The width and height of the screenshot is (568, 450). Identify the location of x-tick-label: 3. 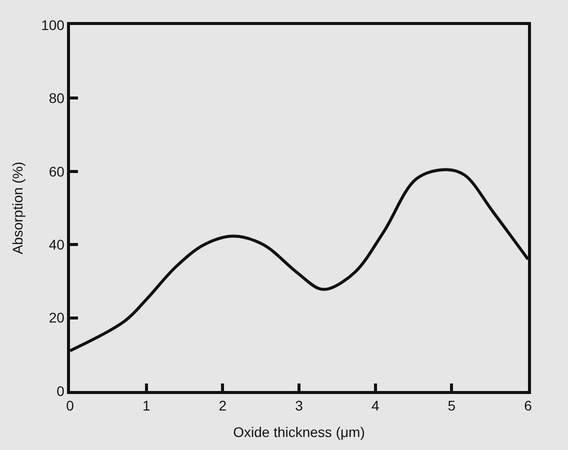
(299, 406).